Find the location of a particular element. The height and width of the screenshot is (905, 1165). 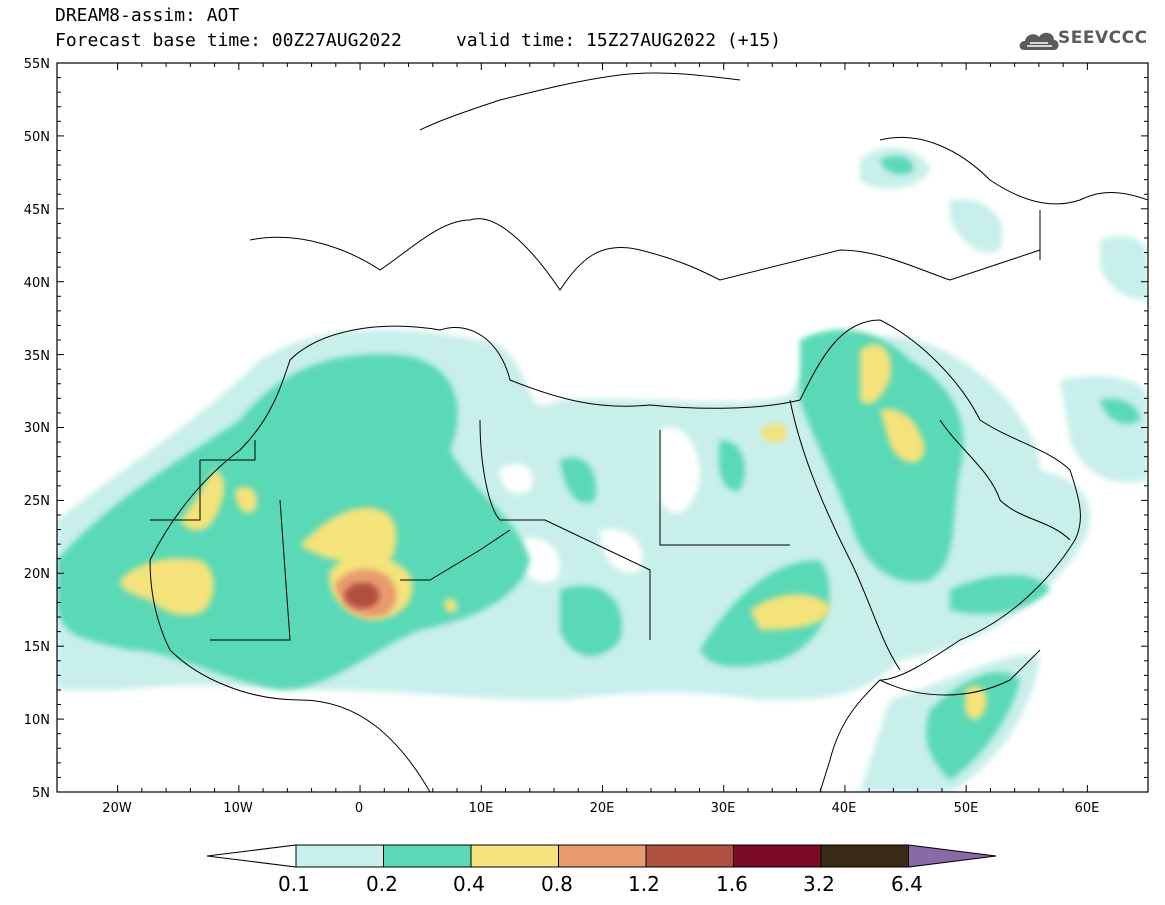

lat-label: 35N is located at coordinates (37, 356).